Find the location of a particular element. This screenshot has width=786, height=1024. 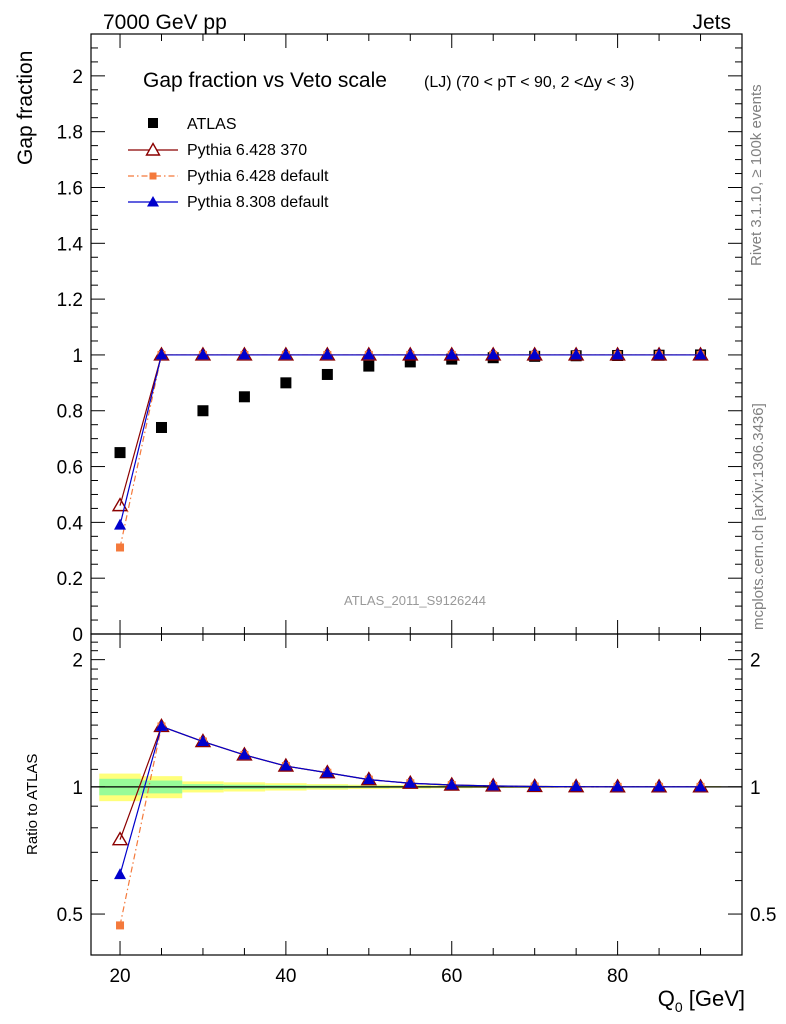

ratio-series-pythia-8-308-default is located at coordinates (410, 799).